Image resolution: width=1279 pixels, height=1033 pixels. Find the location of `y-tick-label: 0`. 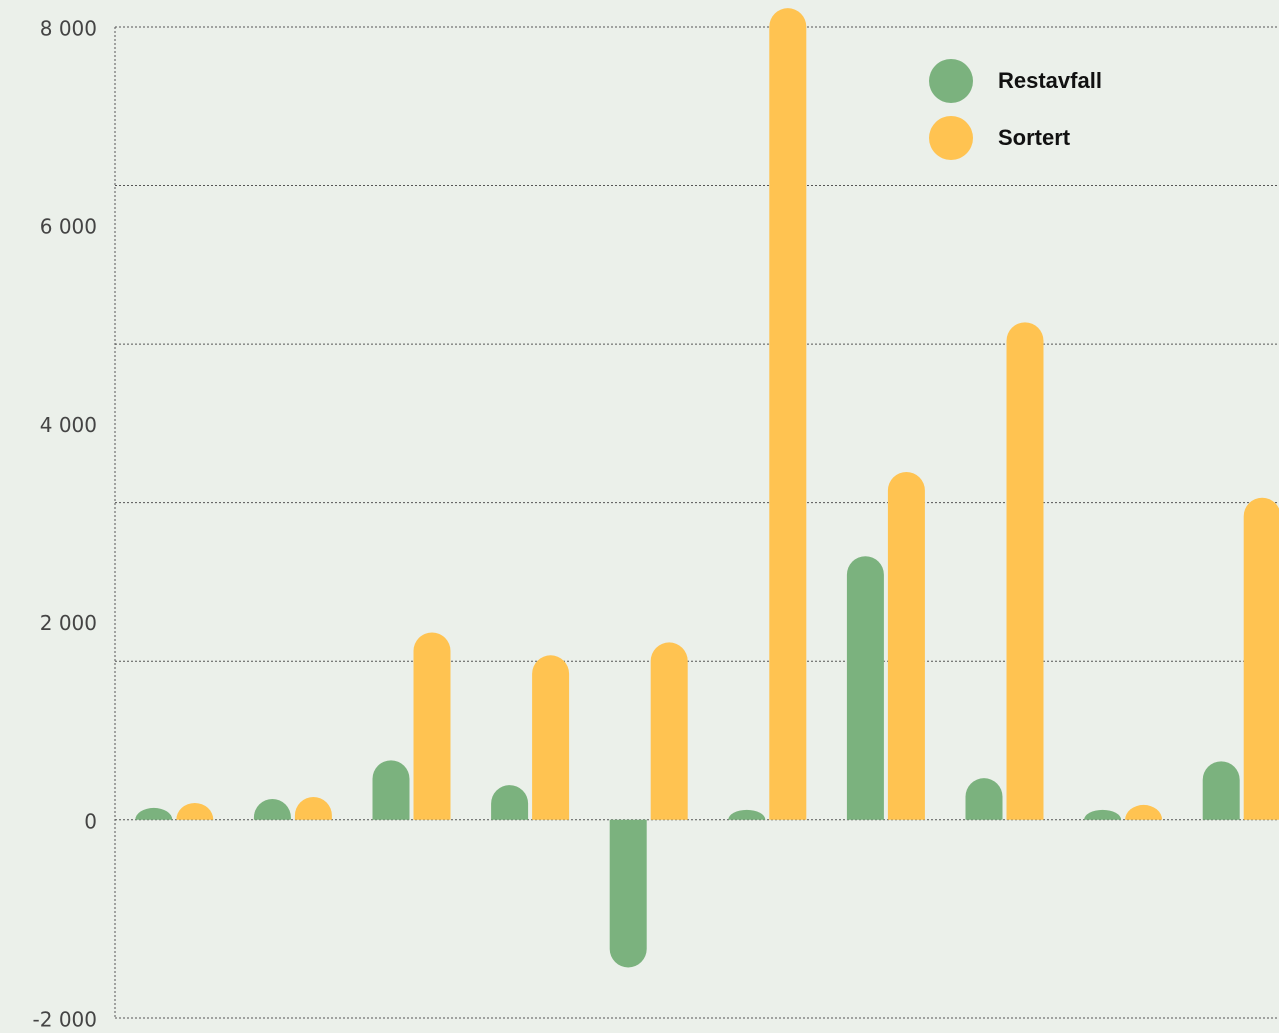

y-tick-label: 0 is located at coordinates (90, 821).